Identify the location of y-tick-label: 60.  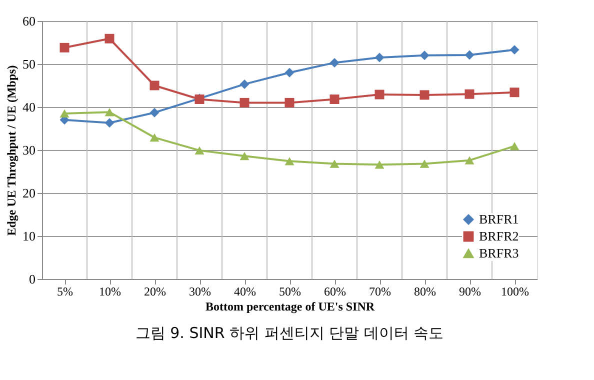
(29, 21).